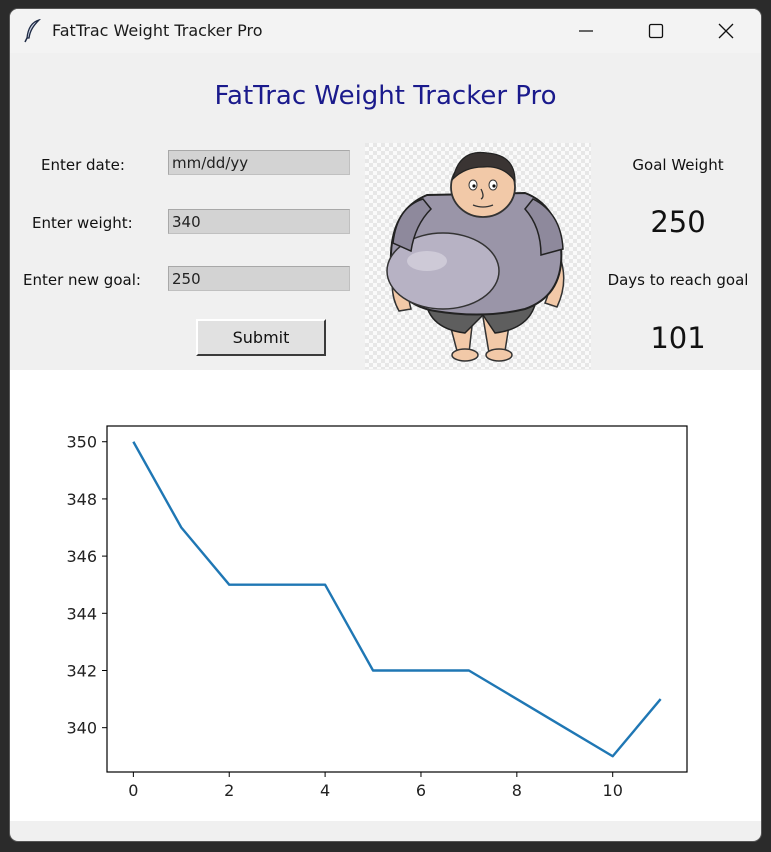 This screenshot has height=852, width=771. I want to click on window-title: FatTrac Weight Tracker Pro, so click(157, 30).